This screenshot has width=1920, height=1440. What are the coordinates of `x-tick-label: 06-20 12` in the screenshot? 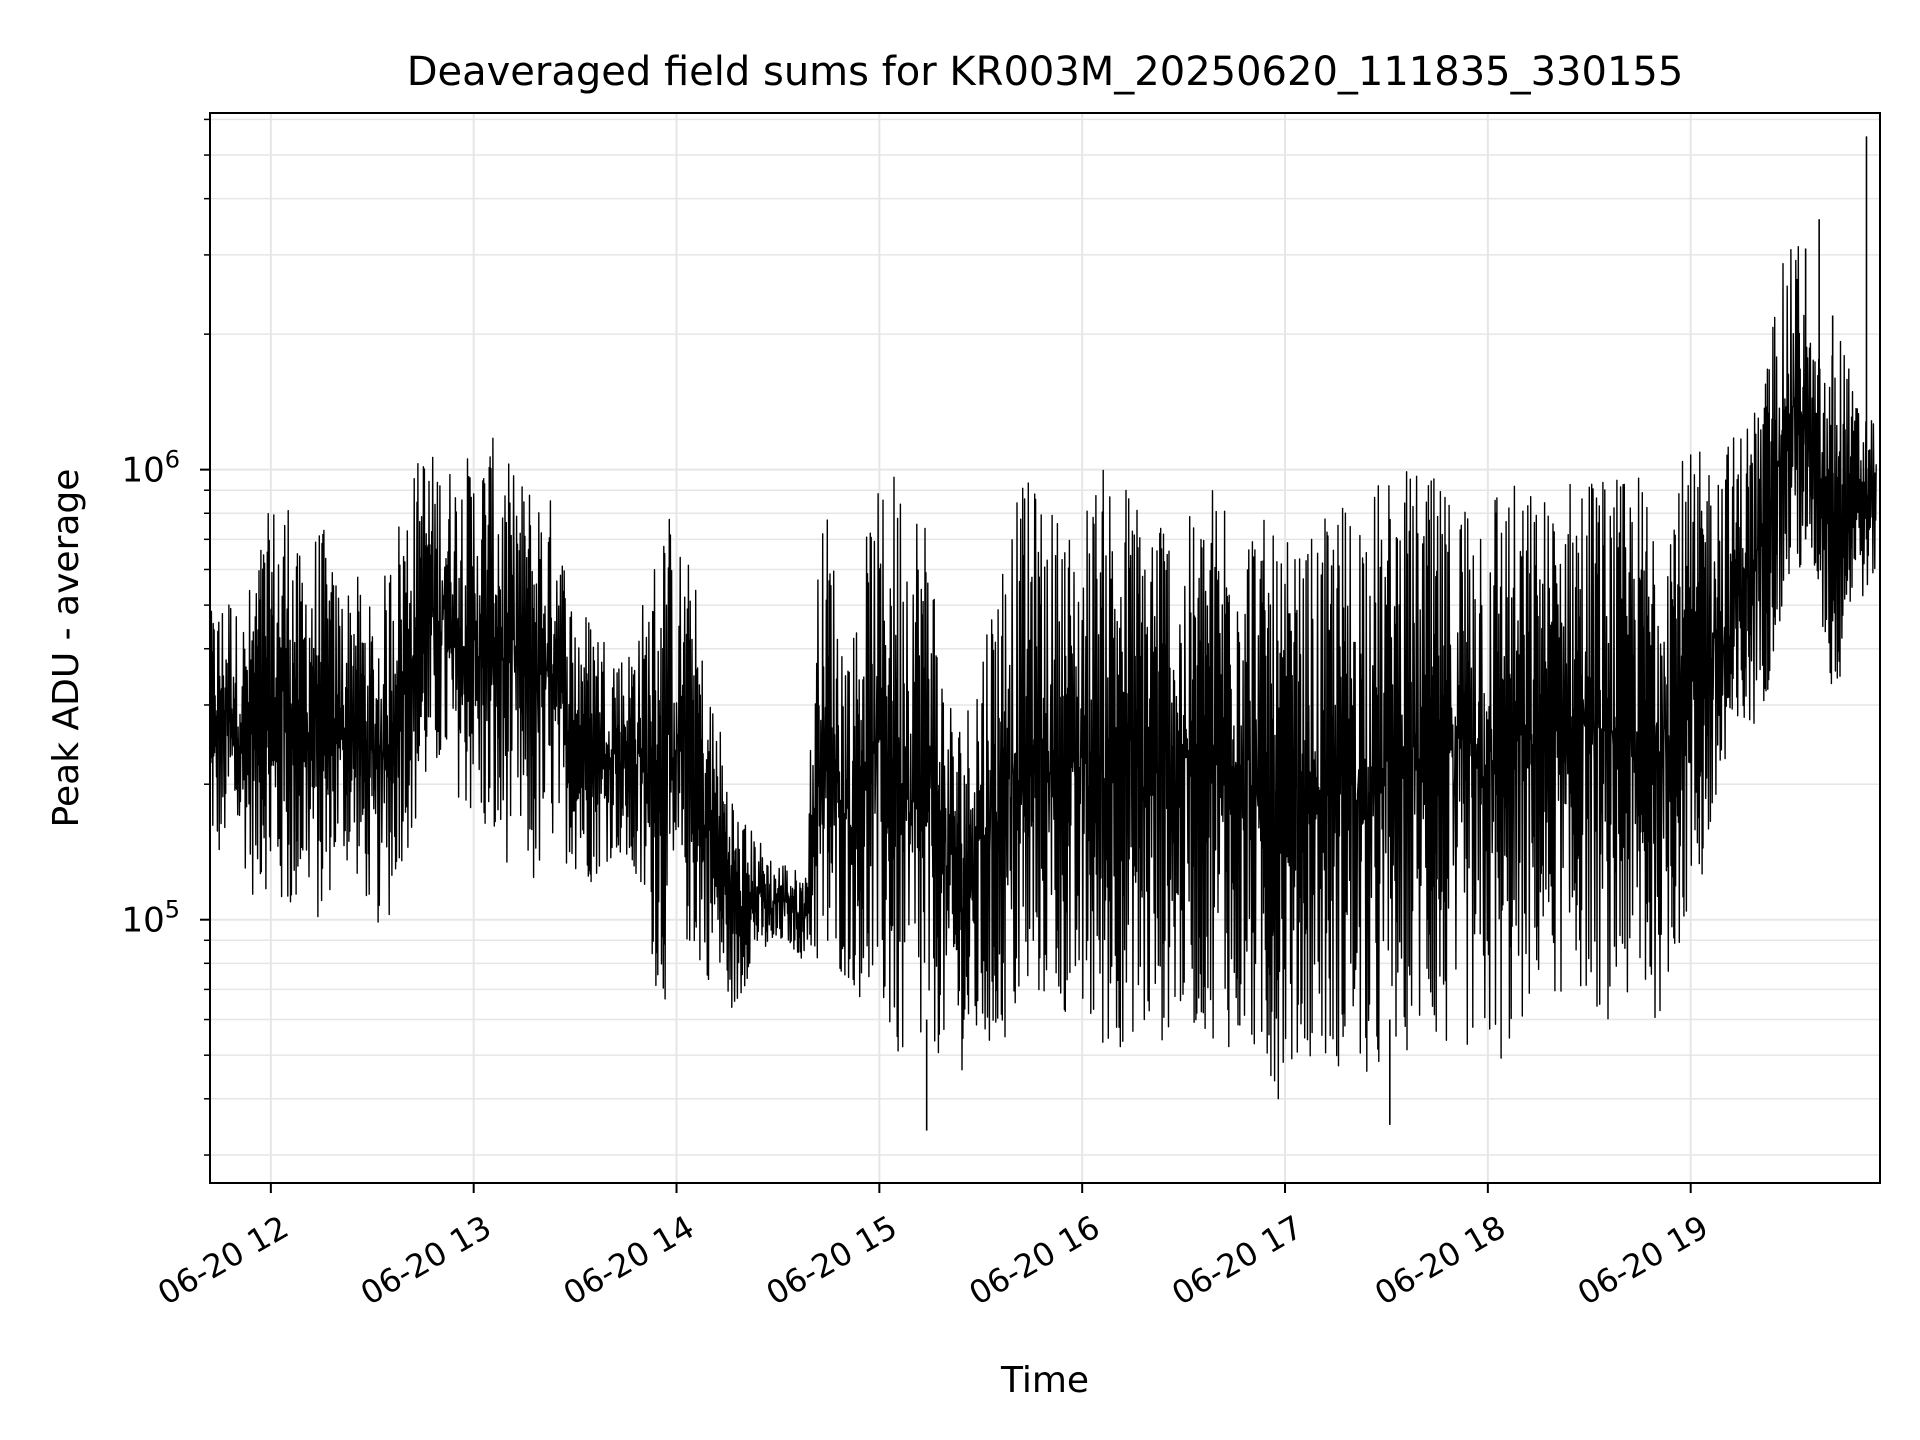 It's located at (223, 1260).